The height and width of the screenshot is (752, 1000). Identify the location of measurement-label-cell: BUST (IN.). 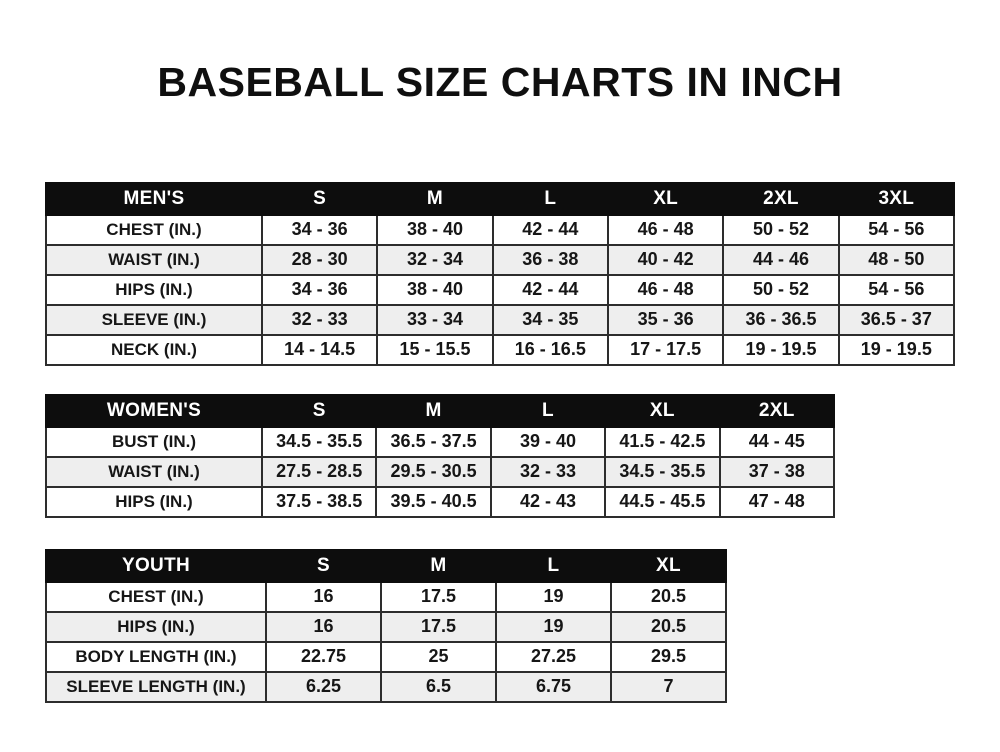
(154, 441).